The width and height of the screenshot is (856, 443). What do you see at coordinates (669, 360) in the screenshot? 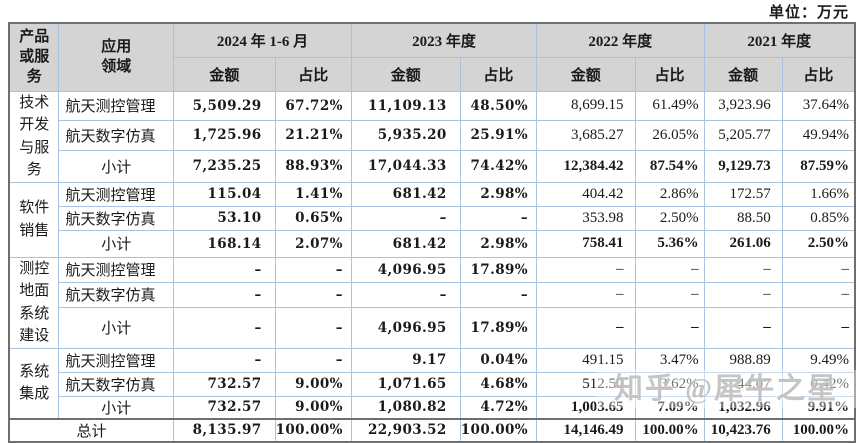
I see `ratio-cell: 3.47%` at bounding box center [669, 360].